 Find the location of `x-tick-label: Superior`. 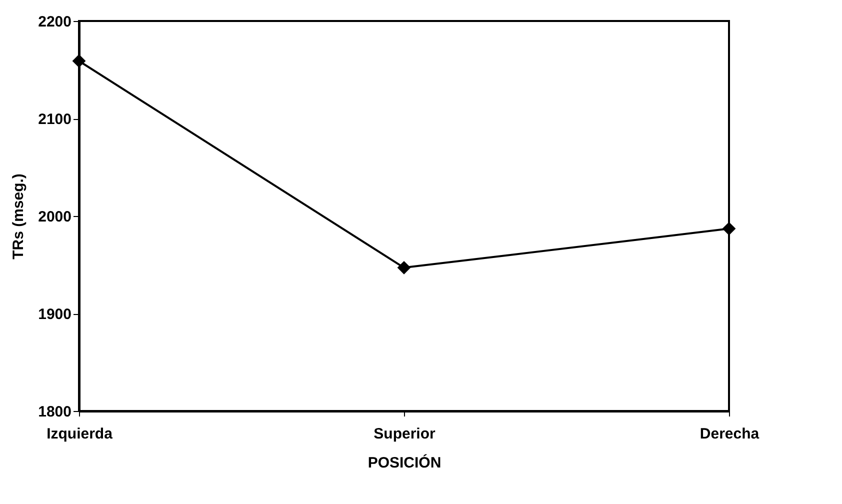

x-tick-label: Superior is located at coordinates (405, 434).